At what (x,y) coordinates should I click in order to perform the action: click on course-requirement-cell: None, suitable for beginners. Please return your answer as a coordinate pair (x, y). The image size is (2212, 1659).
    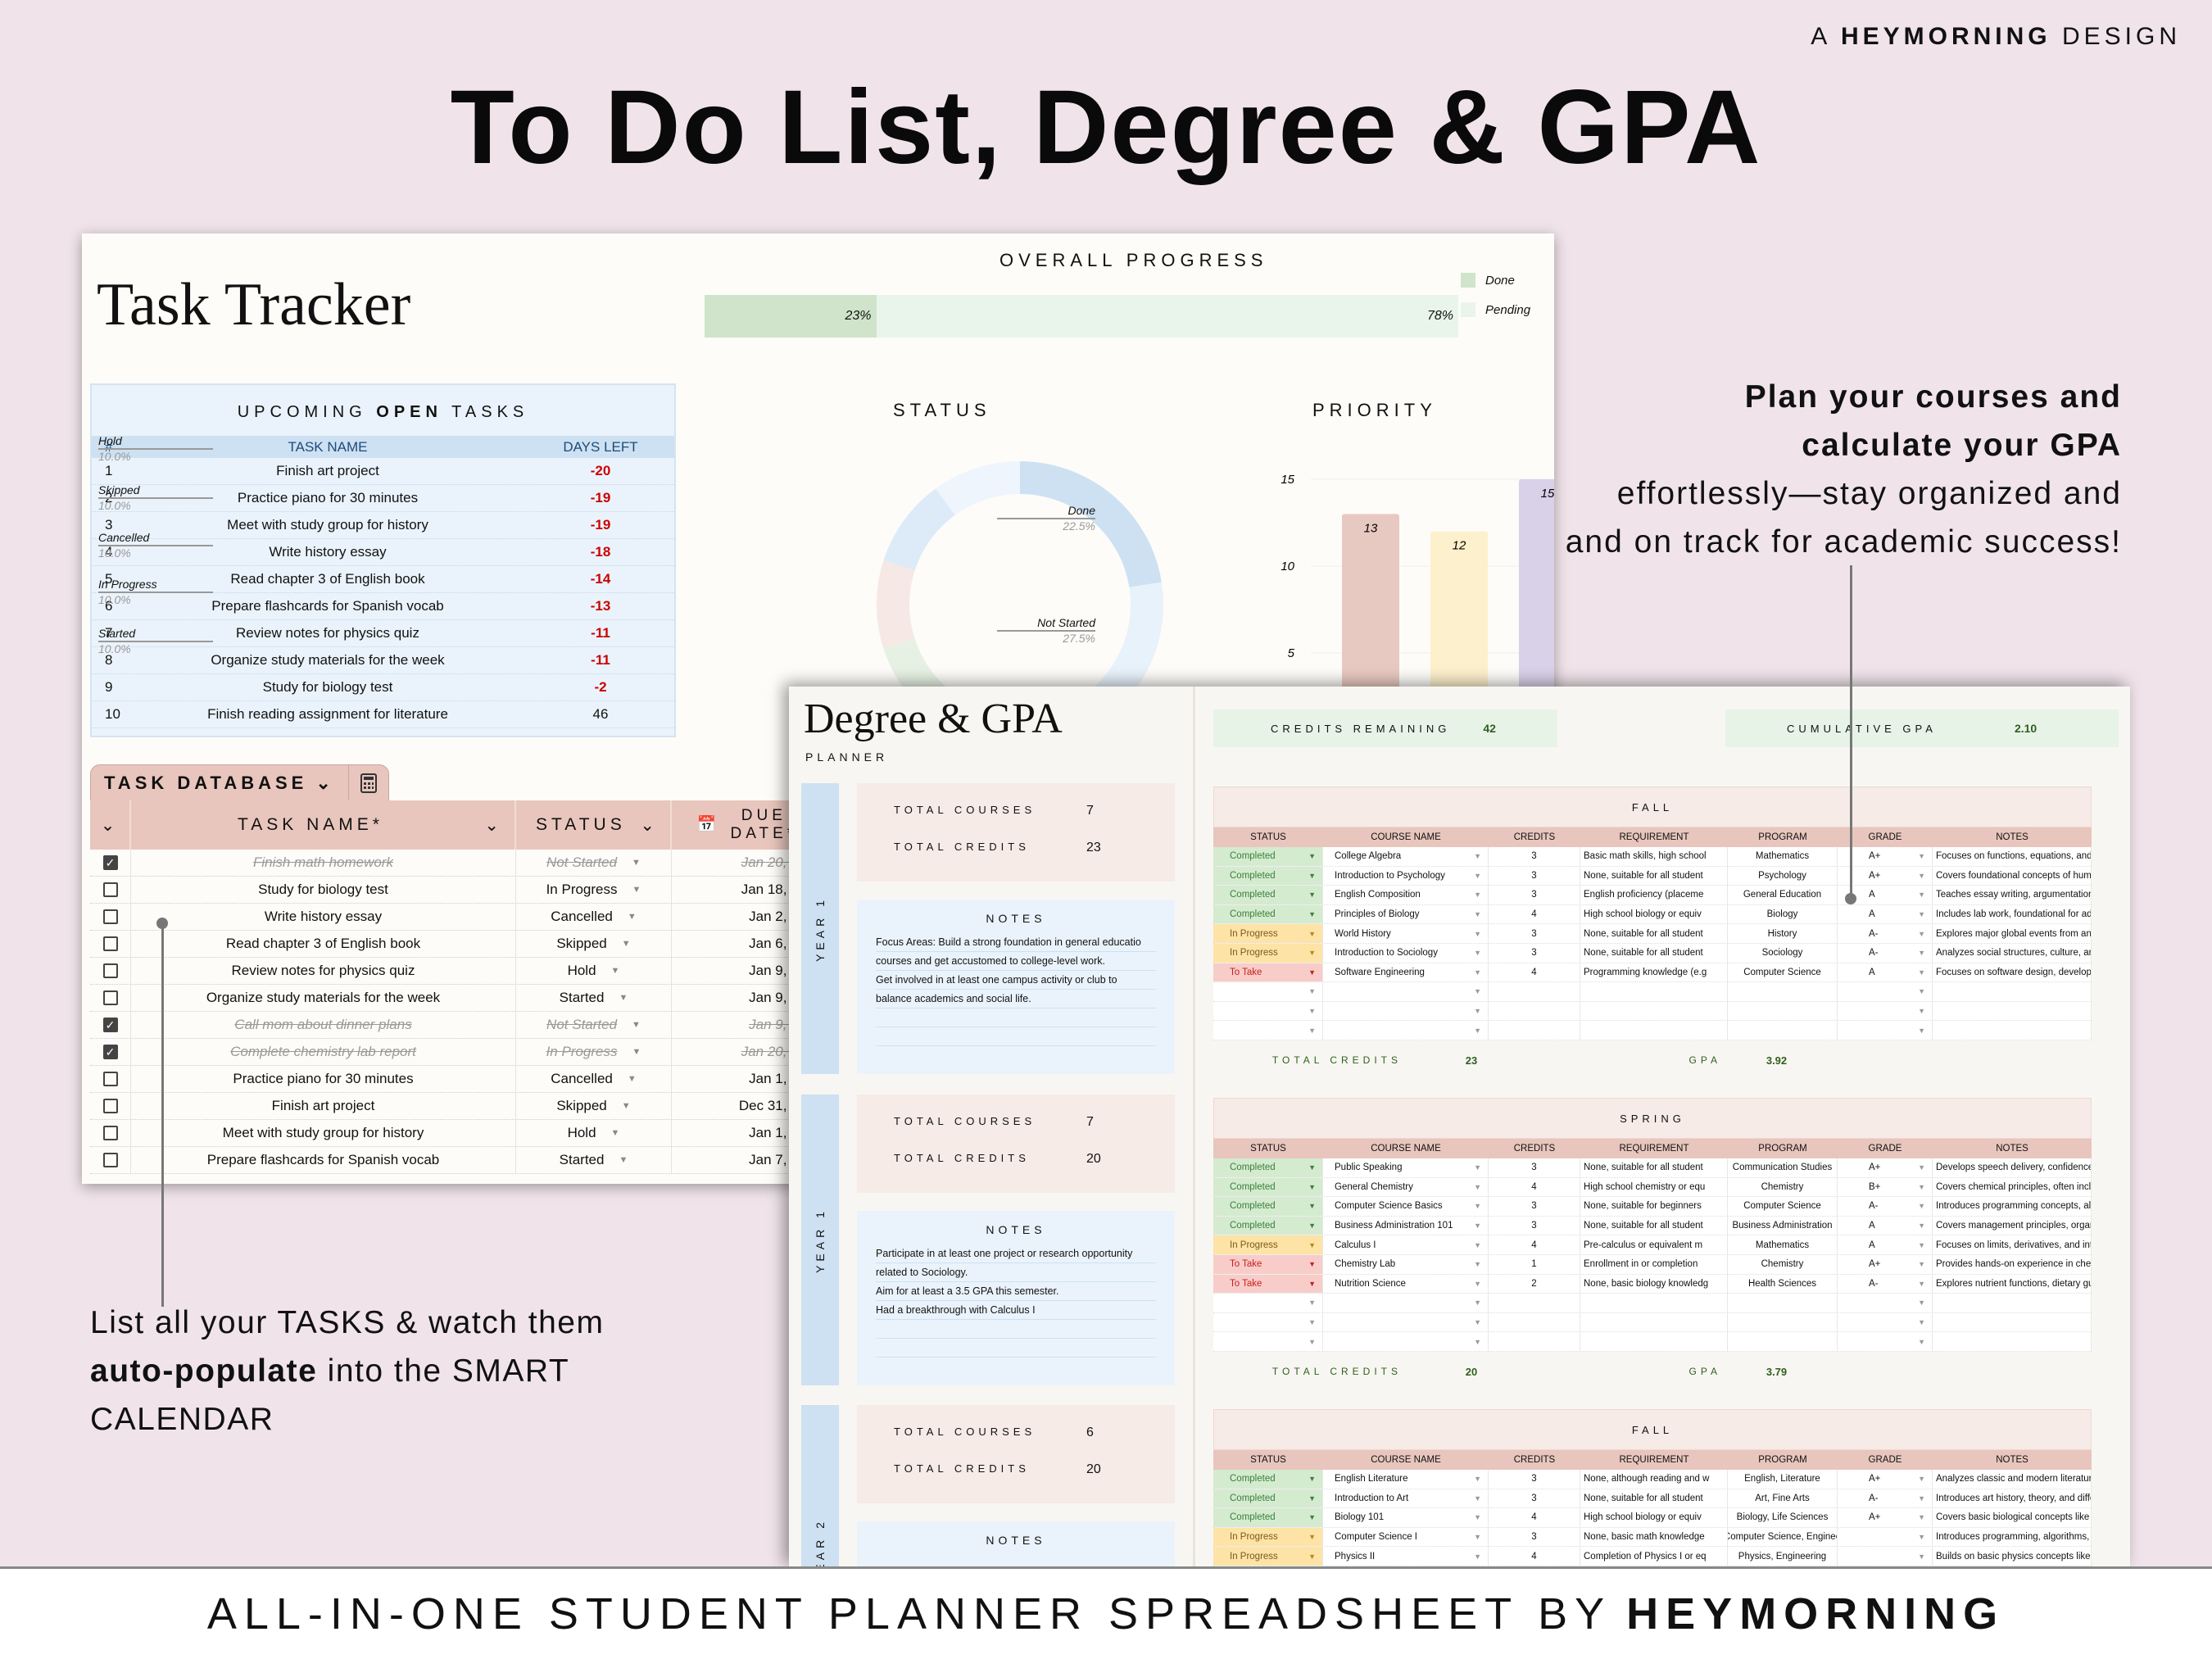
    Looking at the image, I should click on (1654, 1206).